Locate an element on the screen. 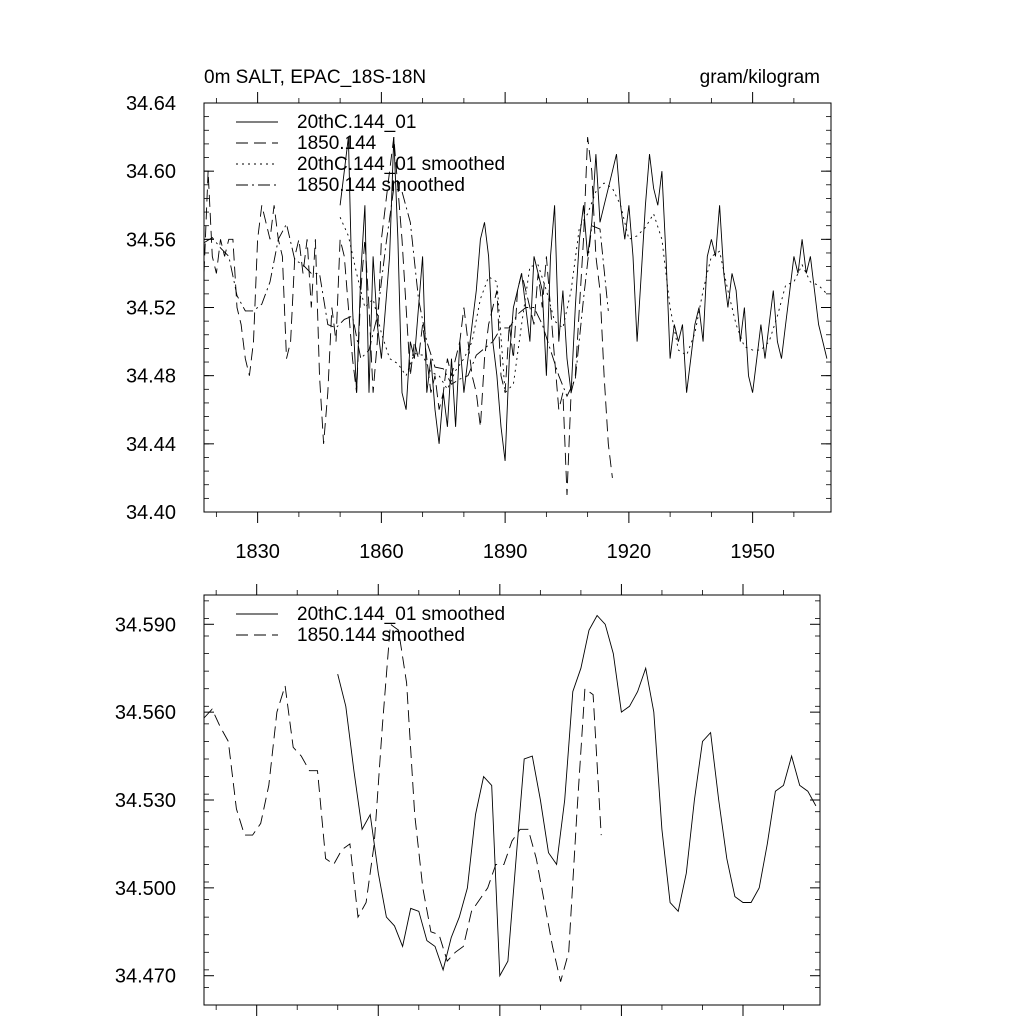 This screenshot has height=1024, width=1024. top-title-right: gram/kilogram is located at coordinates (760, 77).